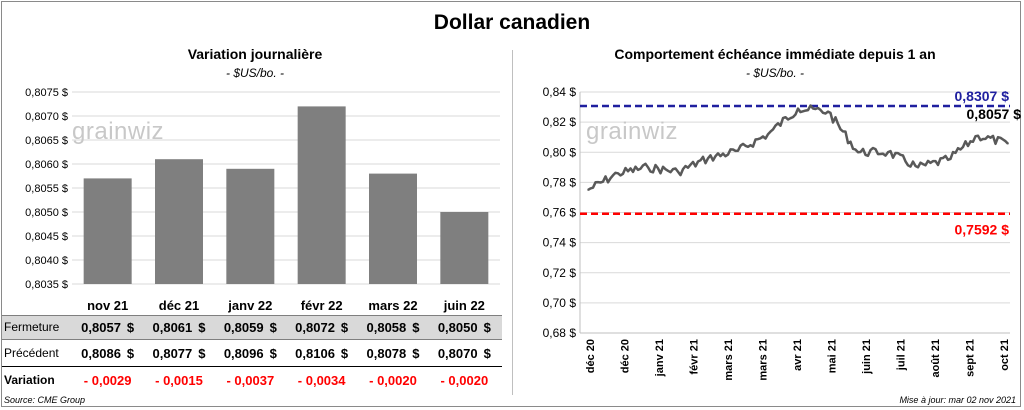  What do you see at coordinates (695, 356) in the screenshot?
I see `line-x-tick: févr 21` at bounding box center [695, 356].